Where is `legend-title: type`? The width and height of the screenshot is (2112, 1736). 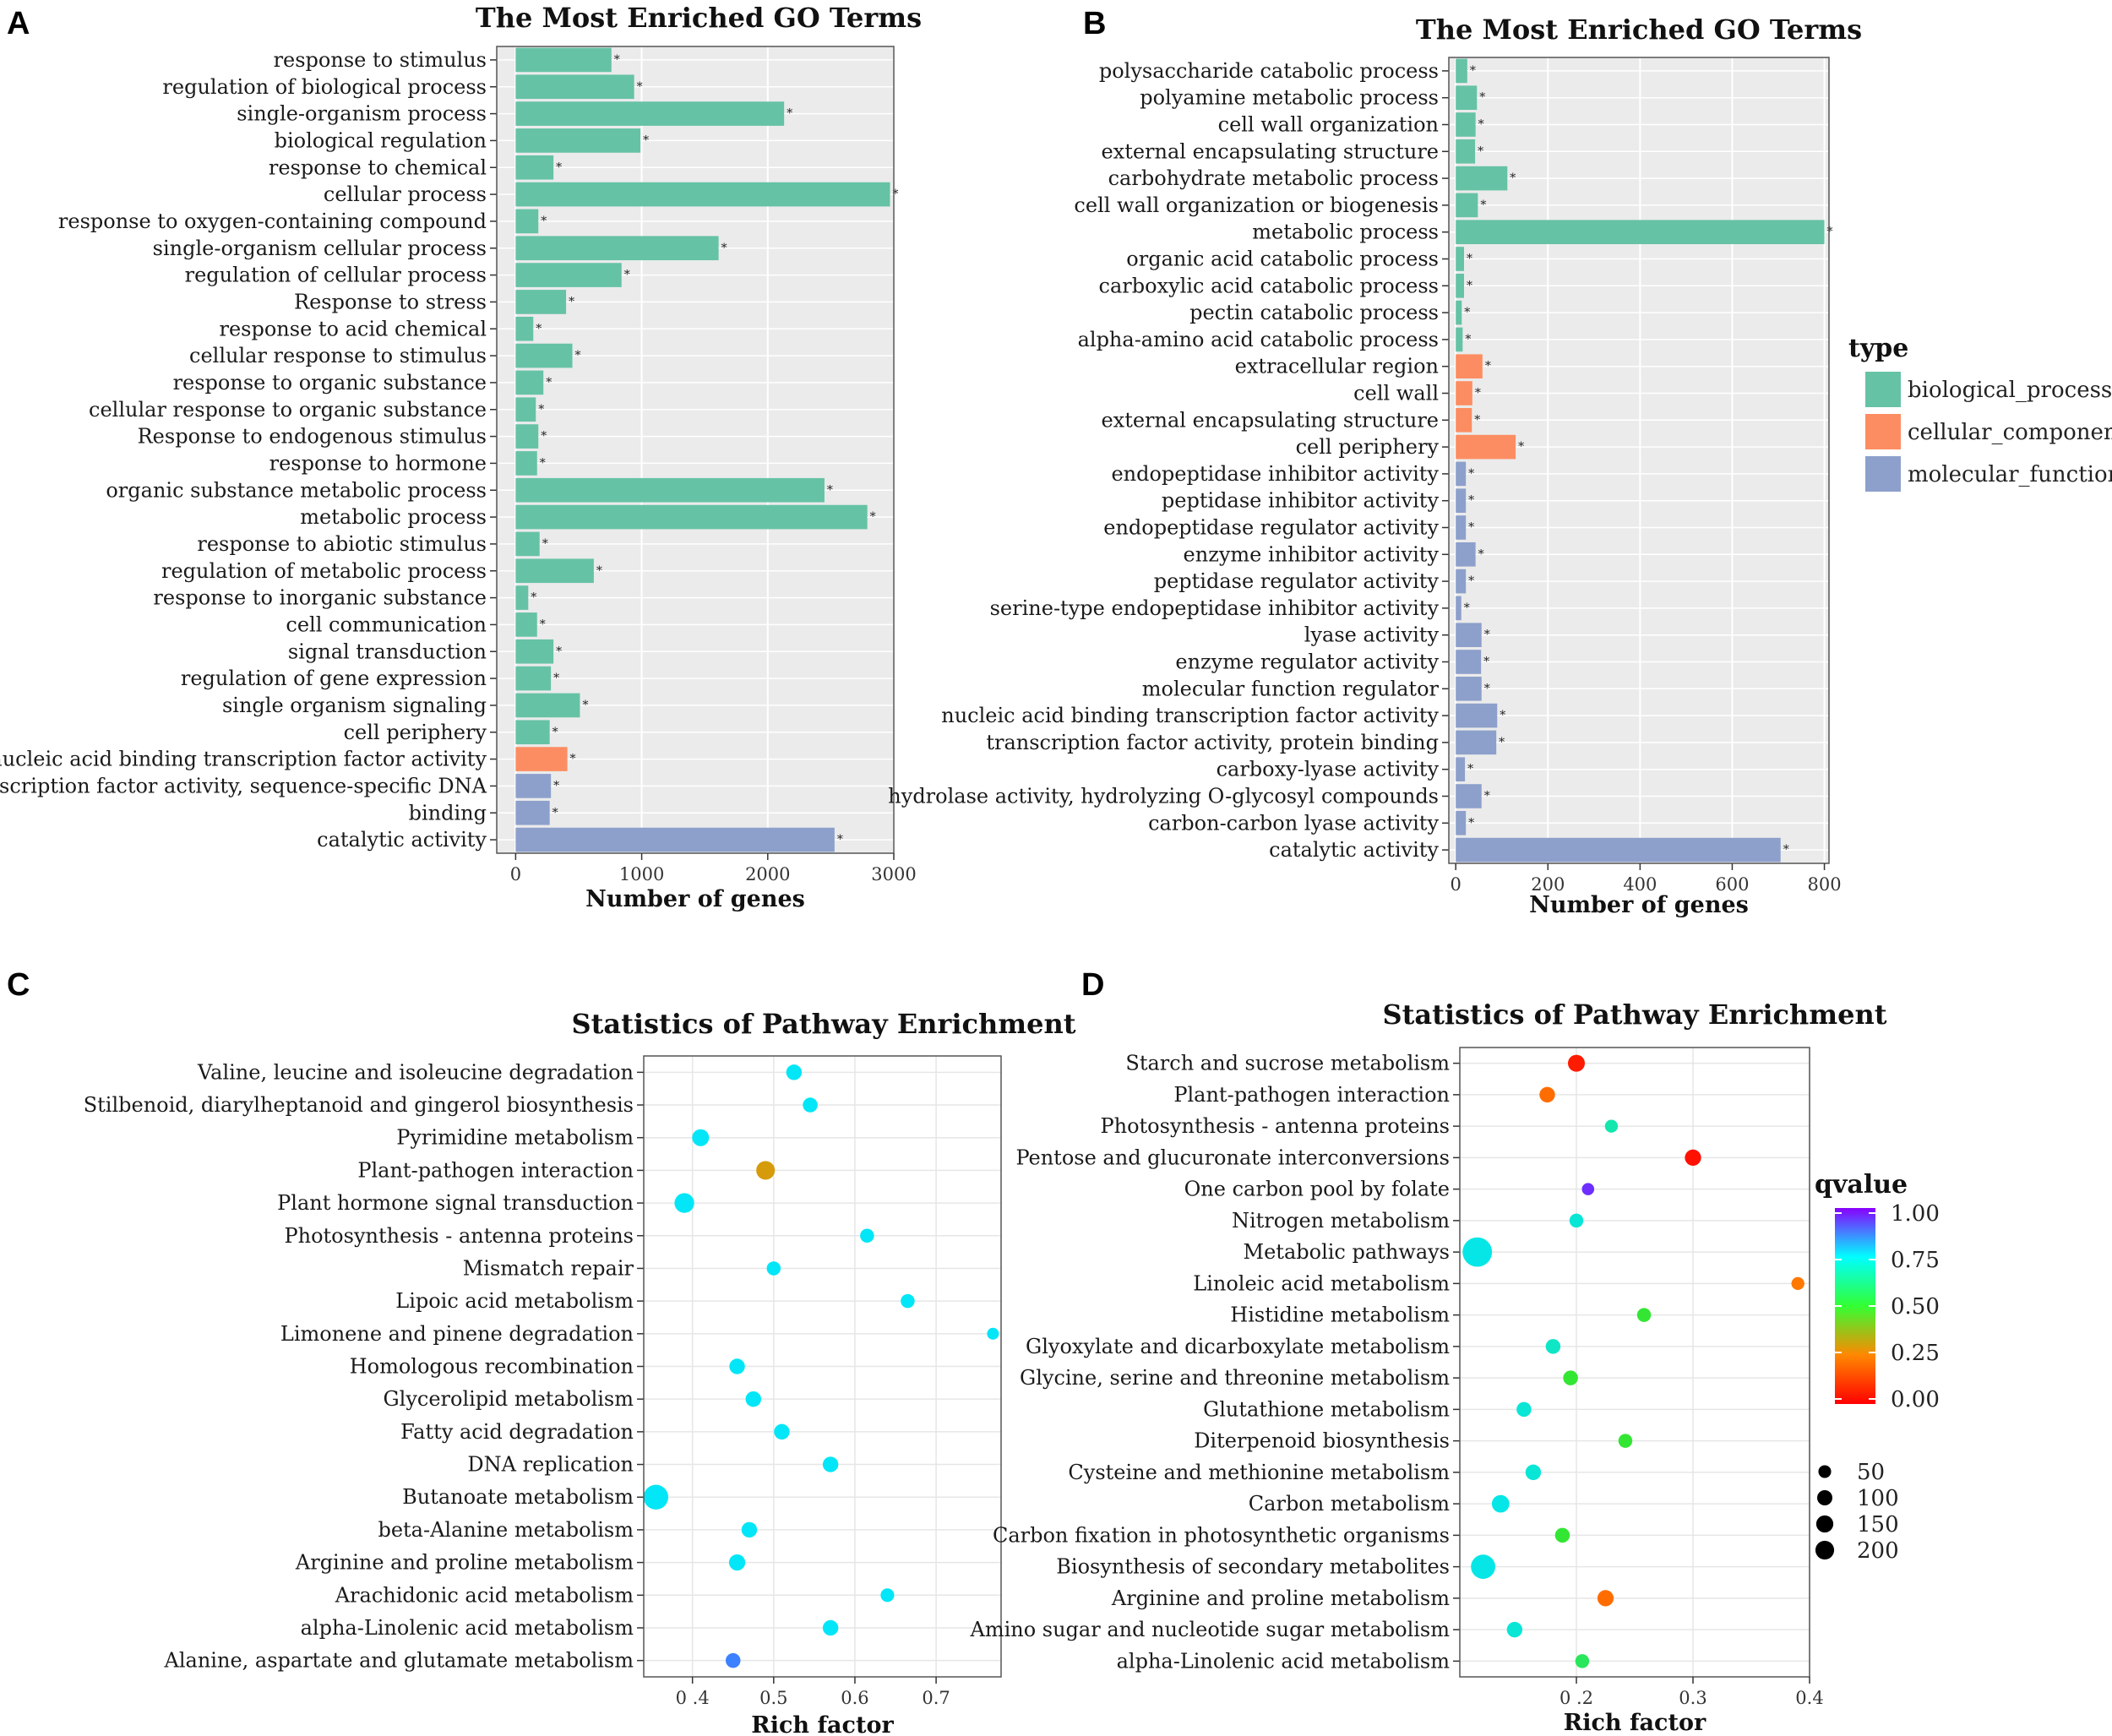 legend-title: type is located at coordinates (1878, 348).